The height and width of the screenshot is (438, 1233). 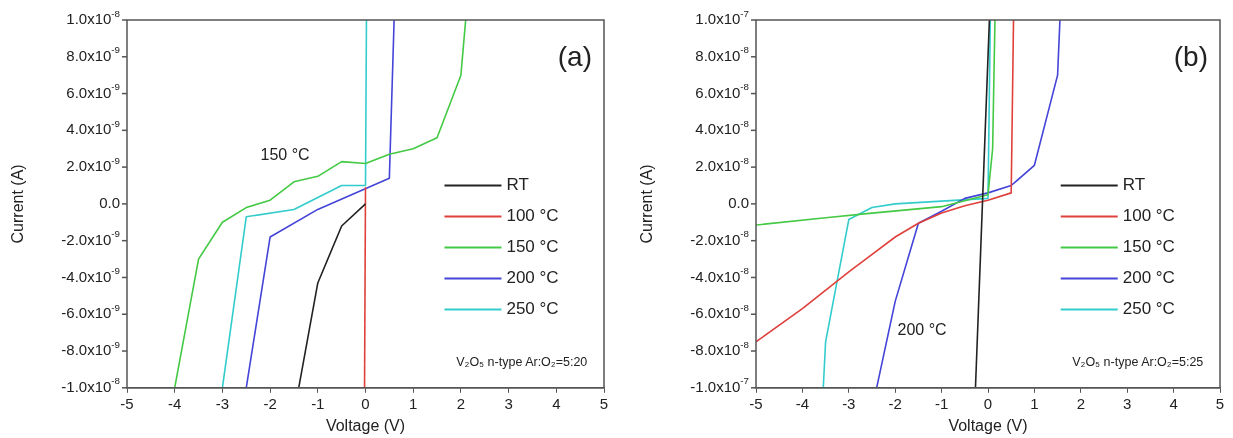 What do you see at coordinates (522, 362) in the screenshot?
I see `annotation: V₂O₅ n-type Ar:O₂=5:20` at bounding box center [522, 362].